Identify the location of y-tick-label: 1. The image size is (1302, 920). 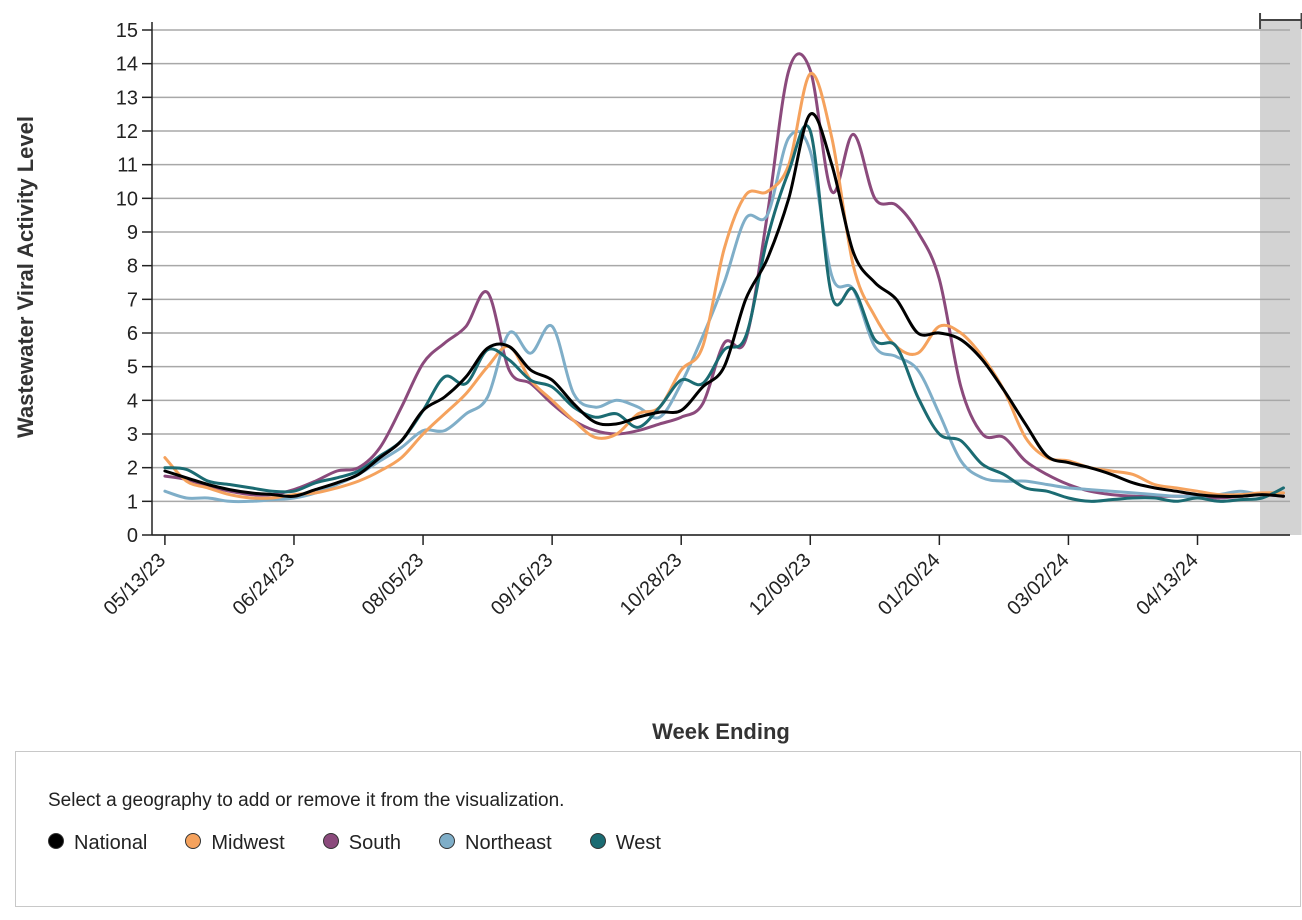
(132, 502).